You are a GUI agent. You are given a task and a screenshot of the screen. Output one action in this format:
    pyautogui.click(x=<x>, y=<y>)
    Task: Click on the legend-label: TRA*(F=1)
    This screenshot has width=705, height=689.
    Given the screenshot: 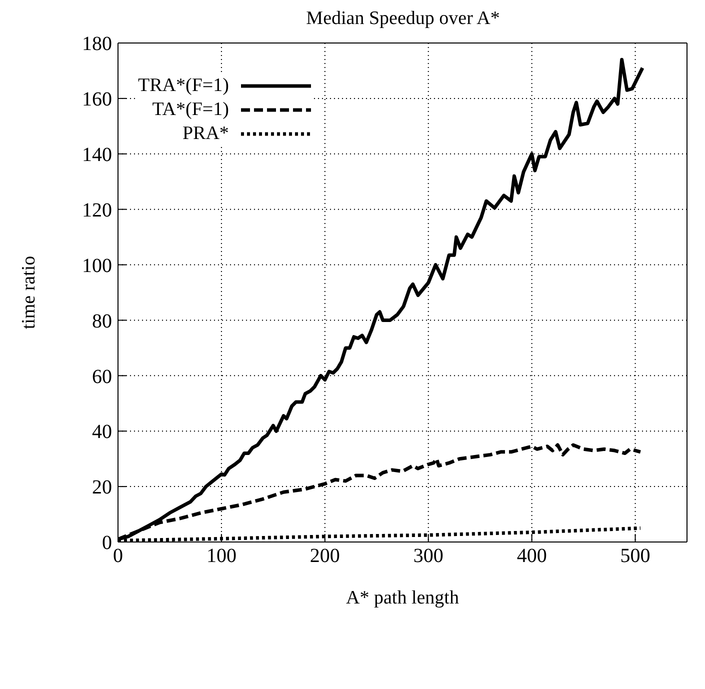 What is the action you would take?
    pyautogui.click(x=183, y=86)
    